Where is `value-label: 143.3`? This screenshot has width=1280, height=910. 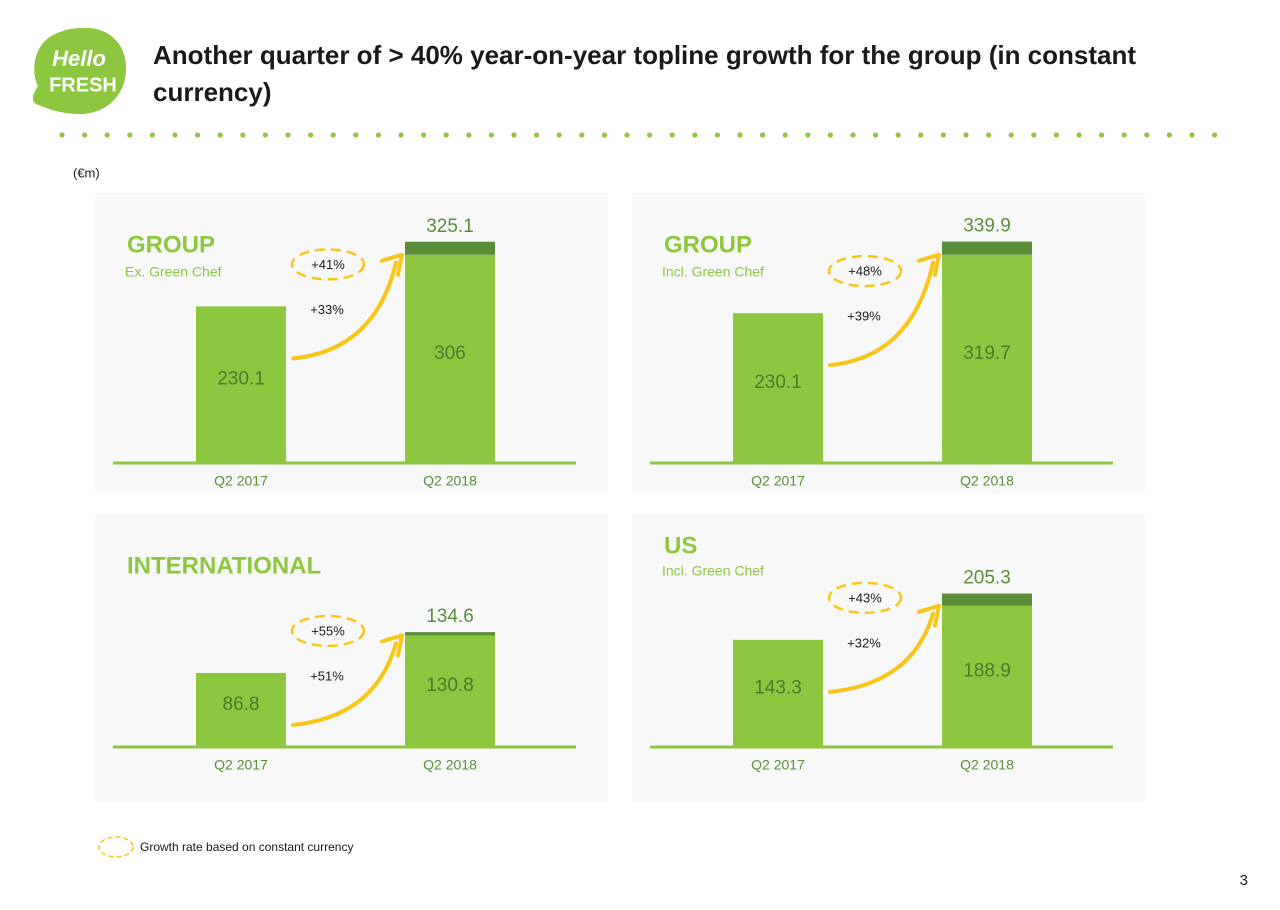 value-label: 143.3 is located at coordinates (778, 687).